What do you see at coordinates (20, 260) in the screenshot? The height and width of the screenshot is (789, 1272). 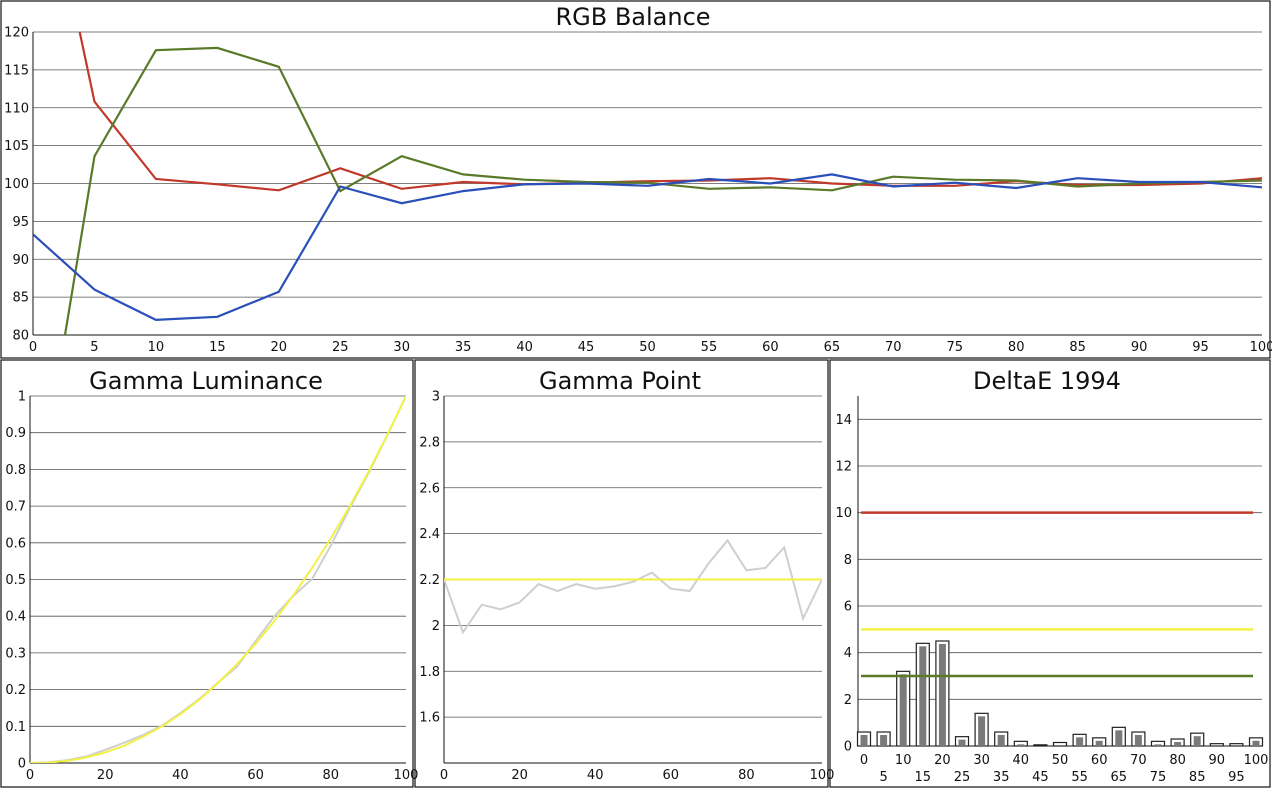 I see `y-tick-label: 90` at bounding box center [20, 260].